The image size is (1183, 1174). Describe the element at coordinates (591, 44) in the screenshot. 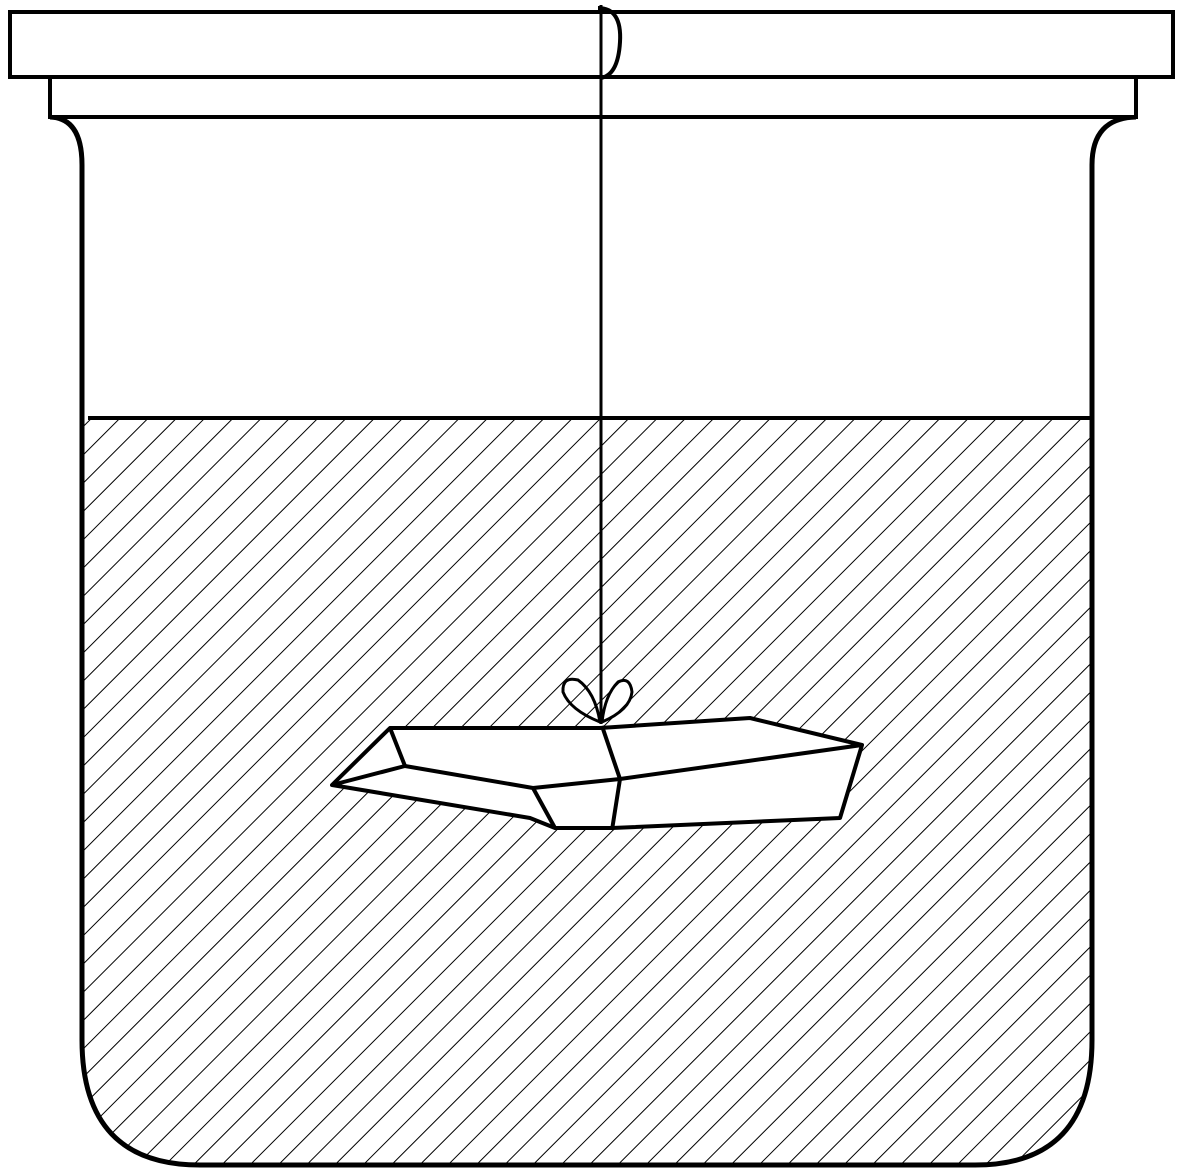

I see `lid-upper` at that location.